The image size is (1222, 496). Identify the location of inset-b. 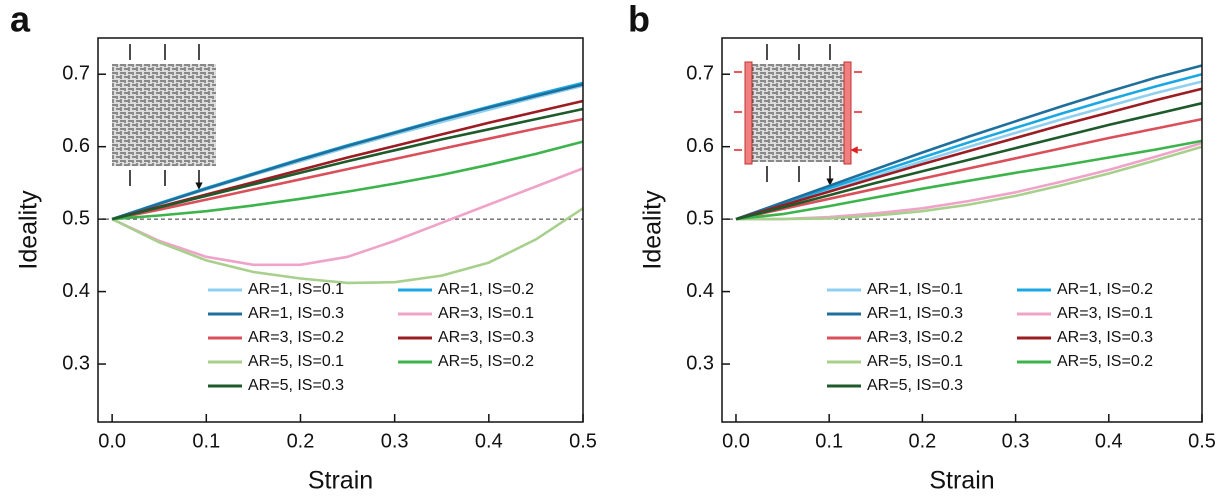
(798, 113).